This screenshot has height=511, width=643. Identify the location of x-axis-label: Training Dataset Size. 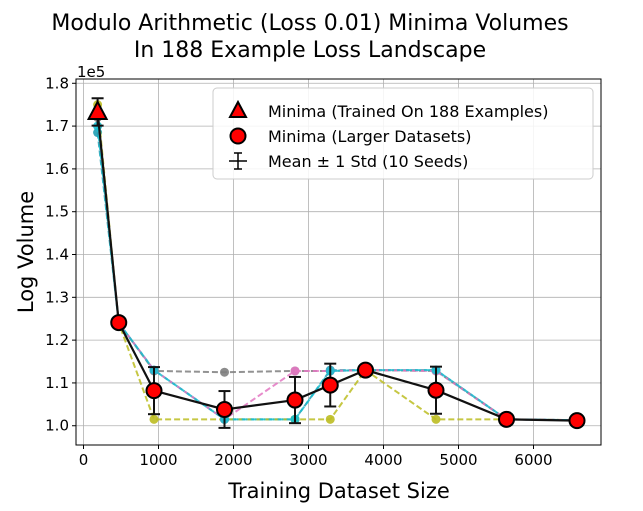
(338, 491).